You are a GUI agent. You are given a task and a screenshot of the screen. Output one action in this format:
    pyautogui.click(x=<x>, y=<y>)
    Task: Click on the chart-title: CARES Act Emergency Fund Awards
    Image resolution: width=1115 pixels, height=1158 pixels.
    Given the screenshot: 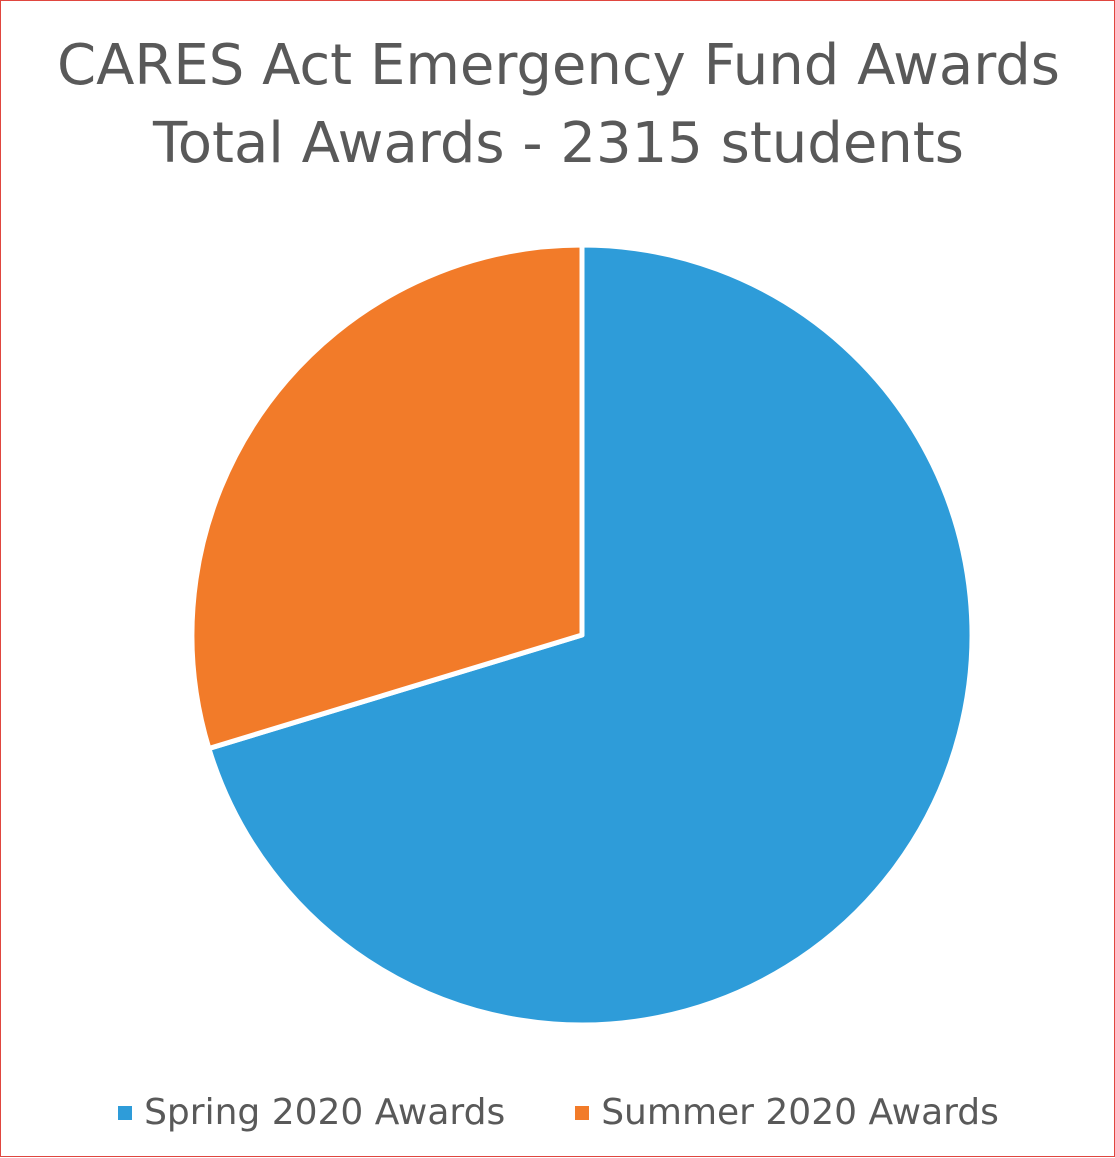 What is the action you would take?
    pyautogui.click(x=558, y=65)
    